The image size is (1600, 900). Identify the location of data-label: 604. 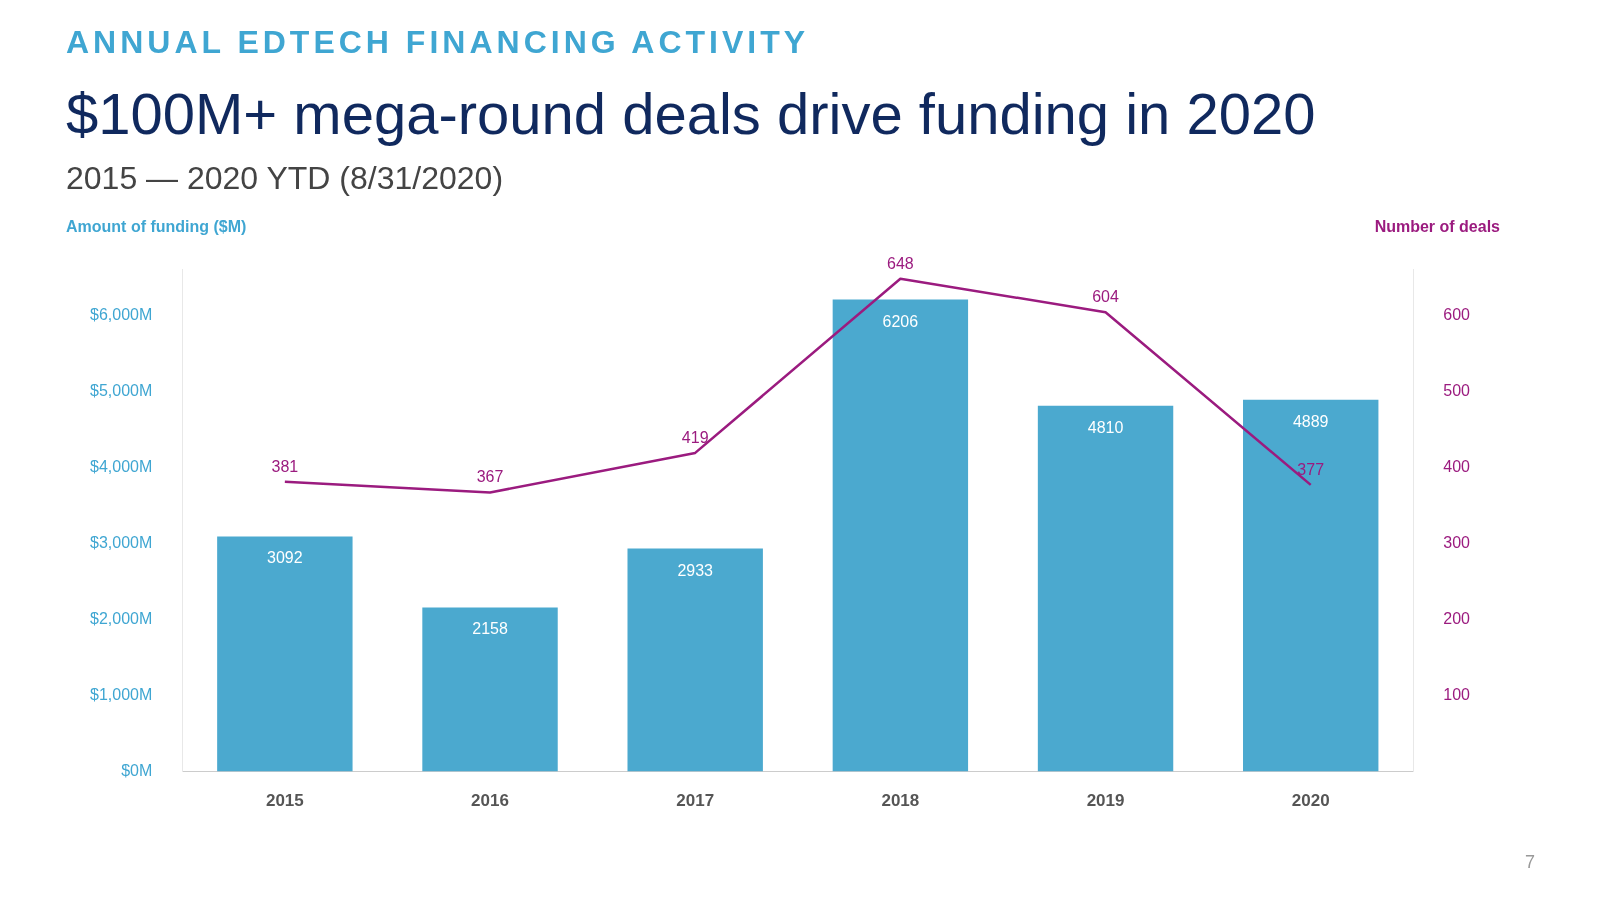
(1105, 297).